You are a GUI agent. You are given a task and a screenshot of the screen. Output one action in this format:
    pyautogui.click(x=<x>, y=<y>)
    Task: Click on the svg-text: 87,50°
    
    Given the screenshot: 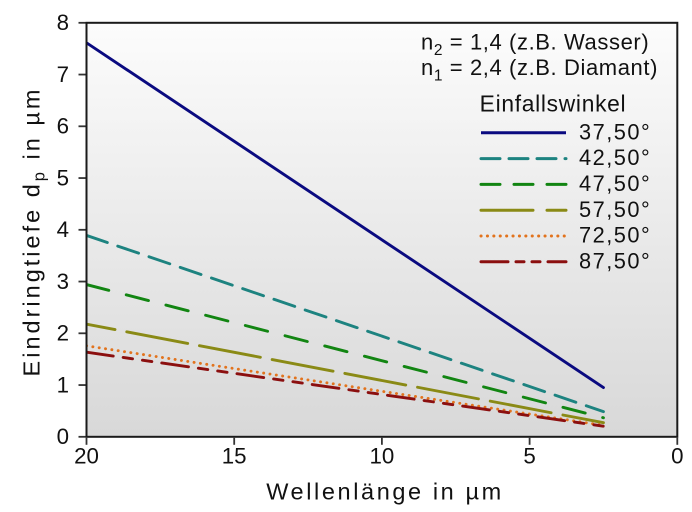 What is the action you would take?
    pyautogui.click(x=615, y=260)
    